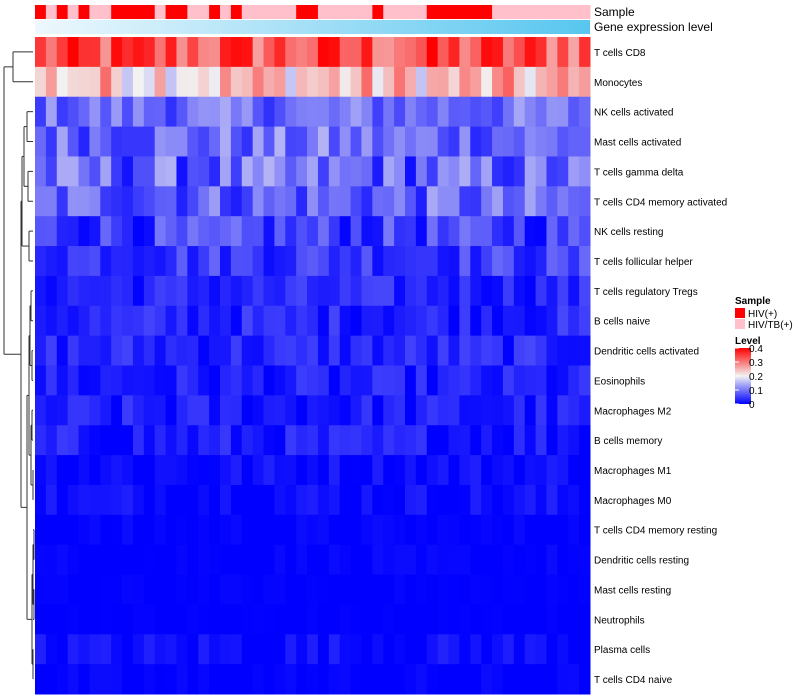 The width and height of the screenshot is (800, 700). I want to click on row-label: Eosinophils, so click(619, 381).